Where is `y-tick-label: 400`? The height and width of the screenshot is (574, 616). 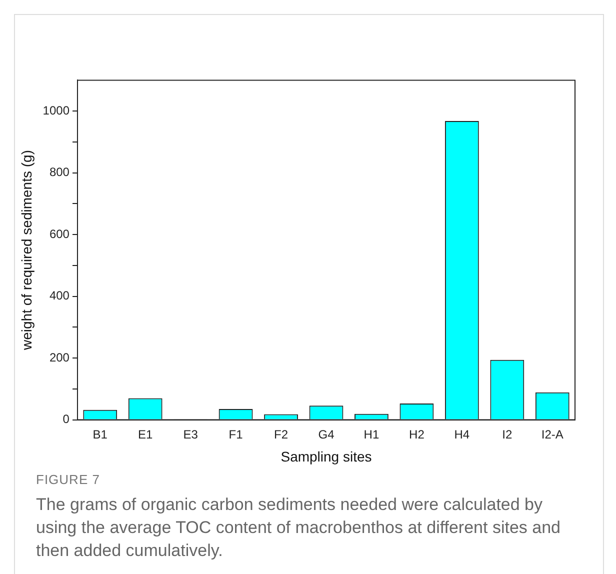
y-tick-label: 400 is located at coordinates (59, 295).